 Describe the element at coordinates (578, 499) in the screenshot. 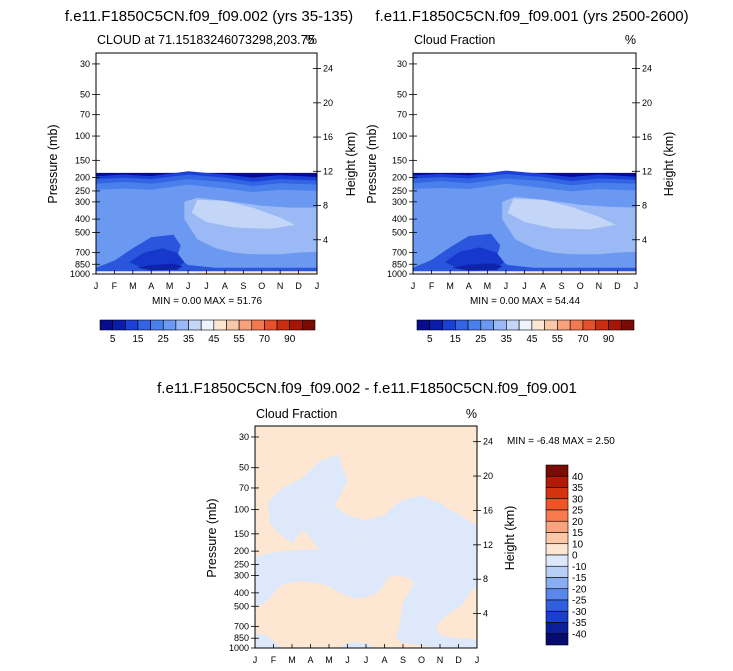

I see `colorbar-label: 30` at that location.